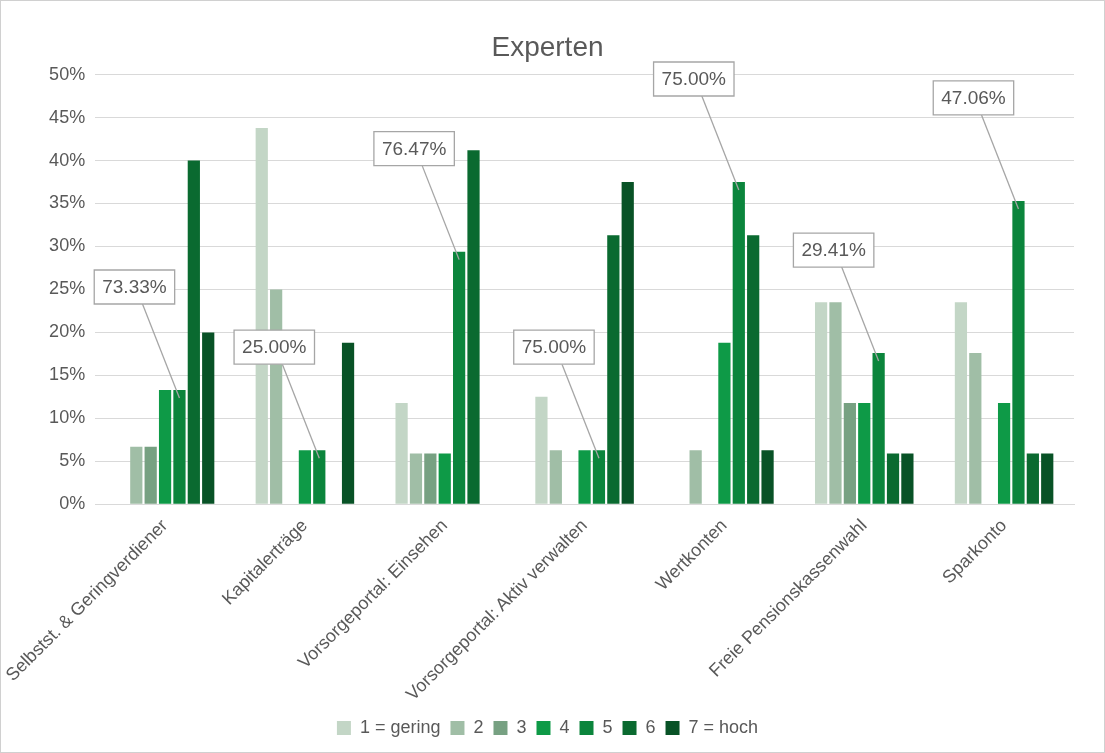 This screenshot has width=1105, height=753. Describe the element at coordinates (67, 116) in the screenshot. I see `y-tick-label: 45%` at that location.